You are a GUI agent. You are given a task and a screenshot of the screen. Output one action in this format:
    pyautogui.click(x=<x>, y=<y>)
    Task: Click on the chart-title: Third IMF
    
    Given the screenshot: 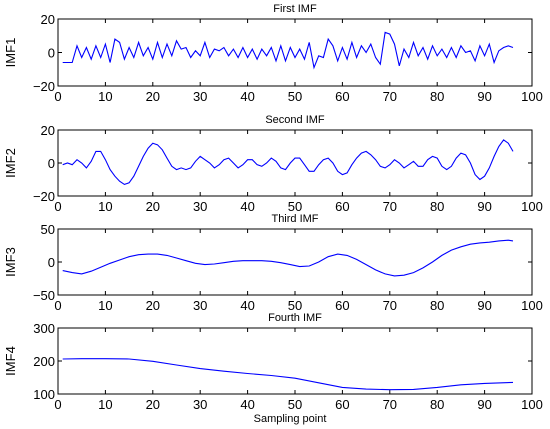 What is the action you would take?
    pyautogui.click(x=294, y=219)
    